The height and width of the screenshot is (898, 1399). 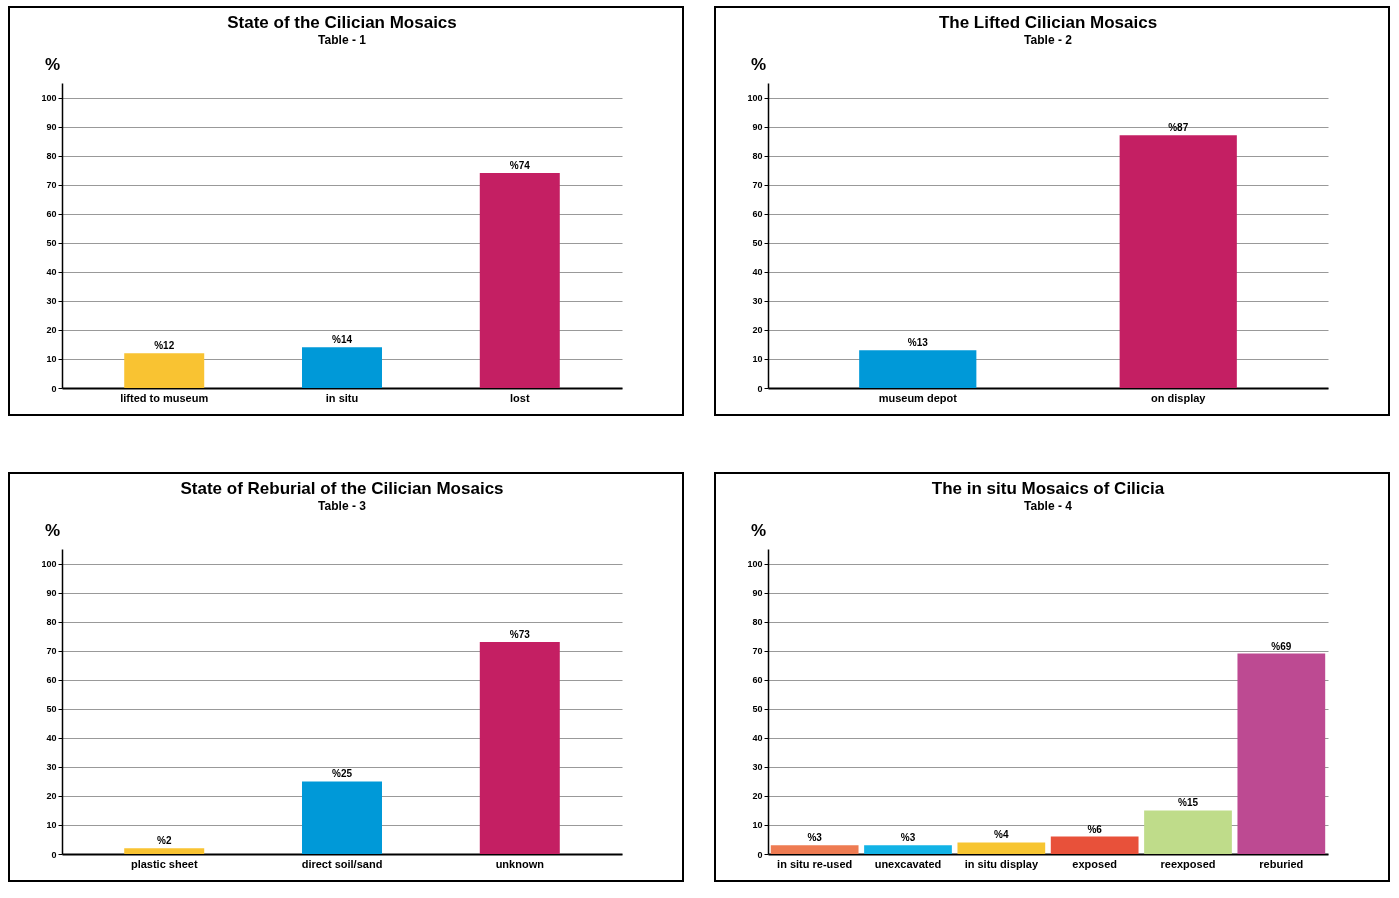 I want to click on x-tick-label: unknown, so click(x=520, y=863).